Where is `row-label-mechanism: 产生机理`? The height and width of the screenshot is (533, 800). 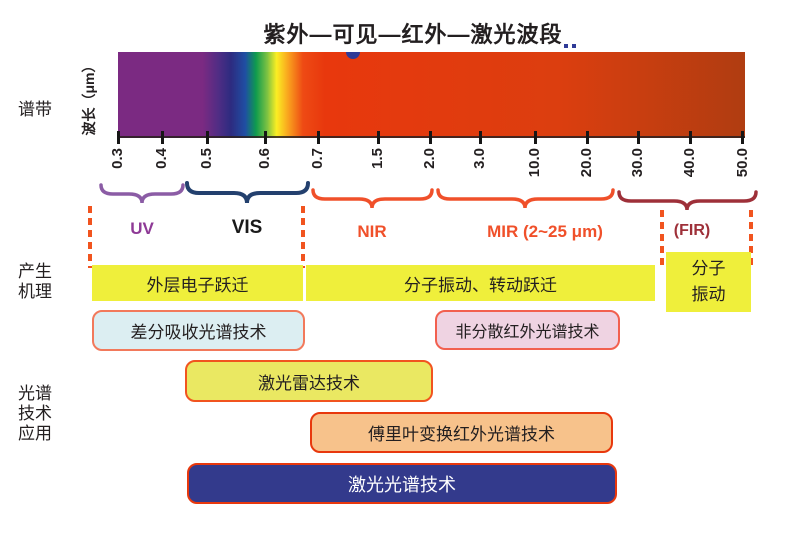
row-label-mechanism: 产生机理 is located at coordinates (35, 281).